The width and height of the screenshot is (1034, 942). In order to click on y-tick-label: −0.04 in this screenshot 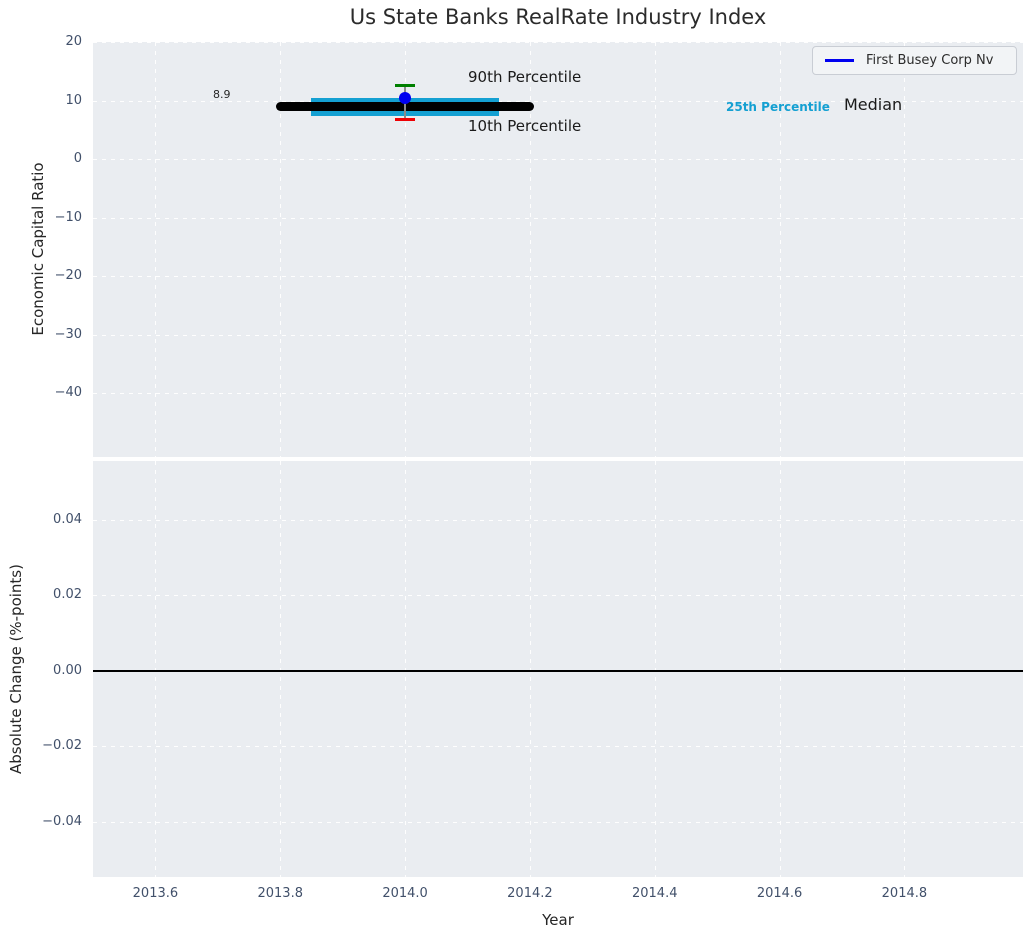, I will do `click(62, 821)`.